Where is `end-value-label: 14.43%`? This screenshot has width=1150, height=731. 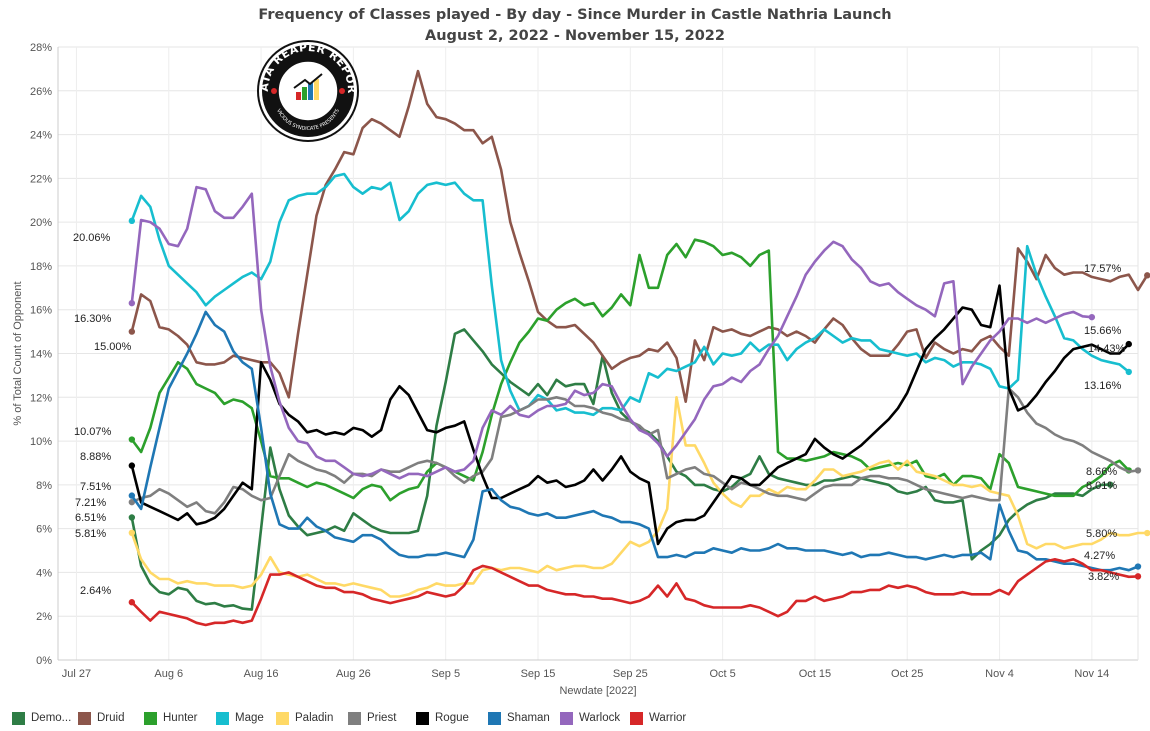
end-value-label: 14.43% is located at coordinates (1107, 349).